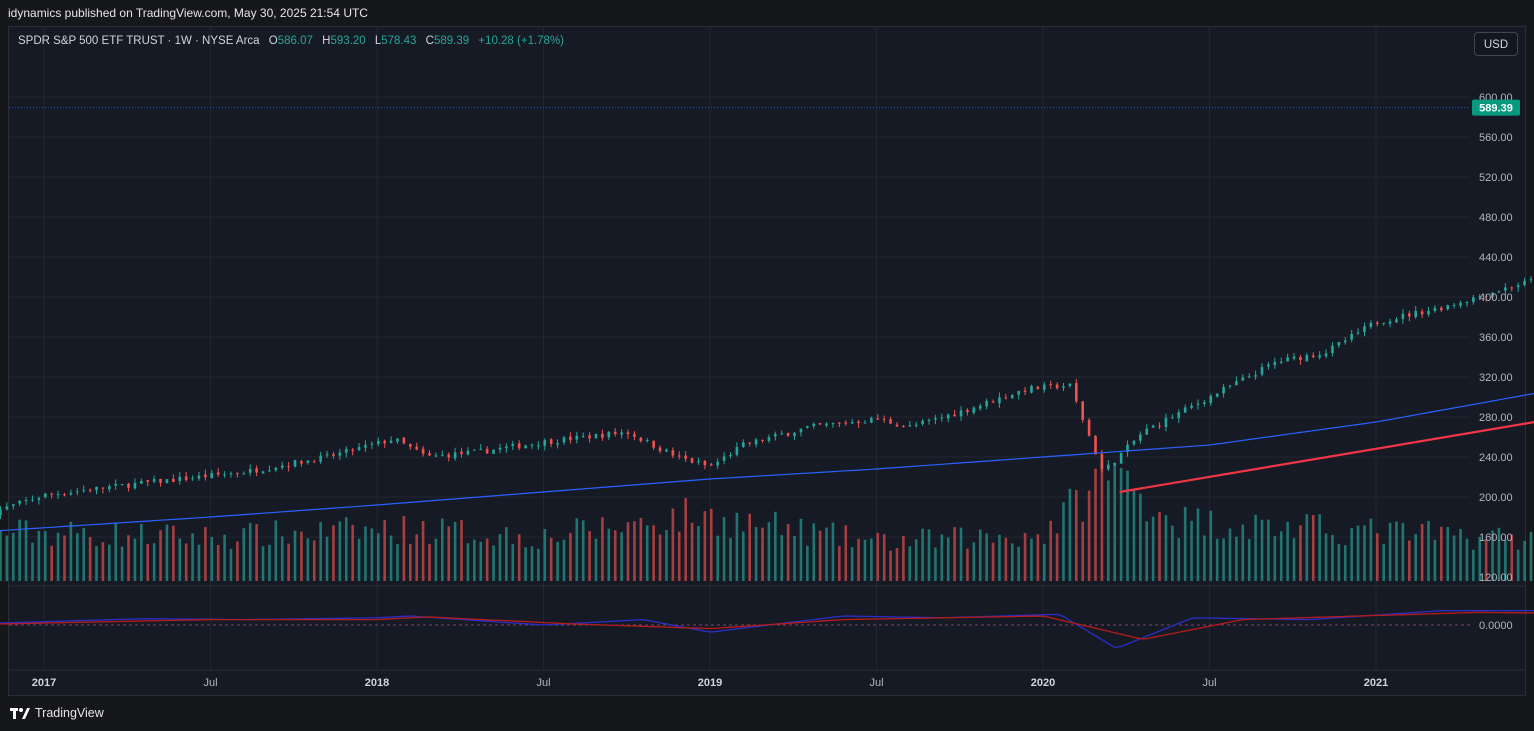 The height and width of the screenshot is (731, 1534). Describe the element at coordinates (399, 41) in the screenshot. I see `low-value: 578.43` at that location.